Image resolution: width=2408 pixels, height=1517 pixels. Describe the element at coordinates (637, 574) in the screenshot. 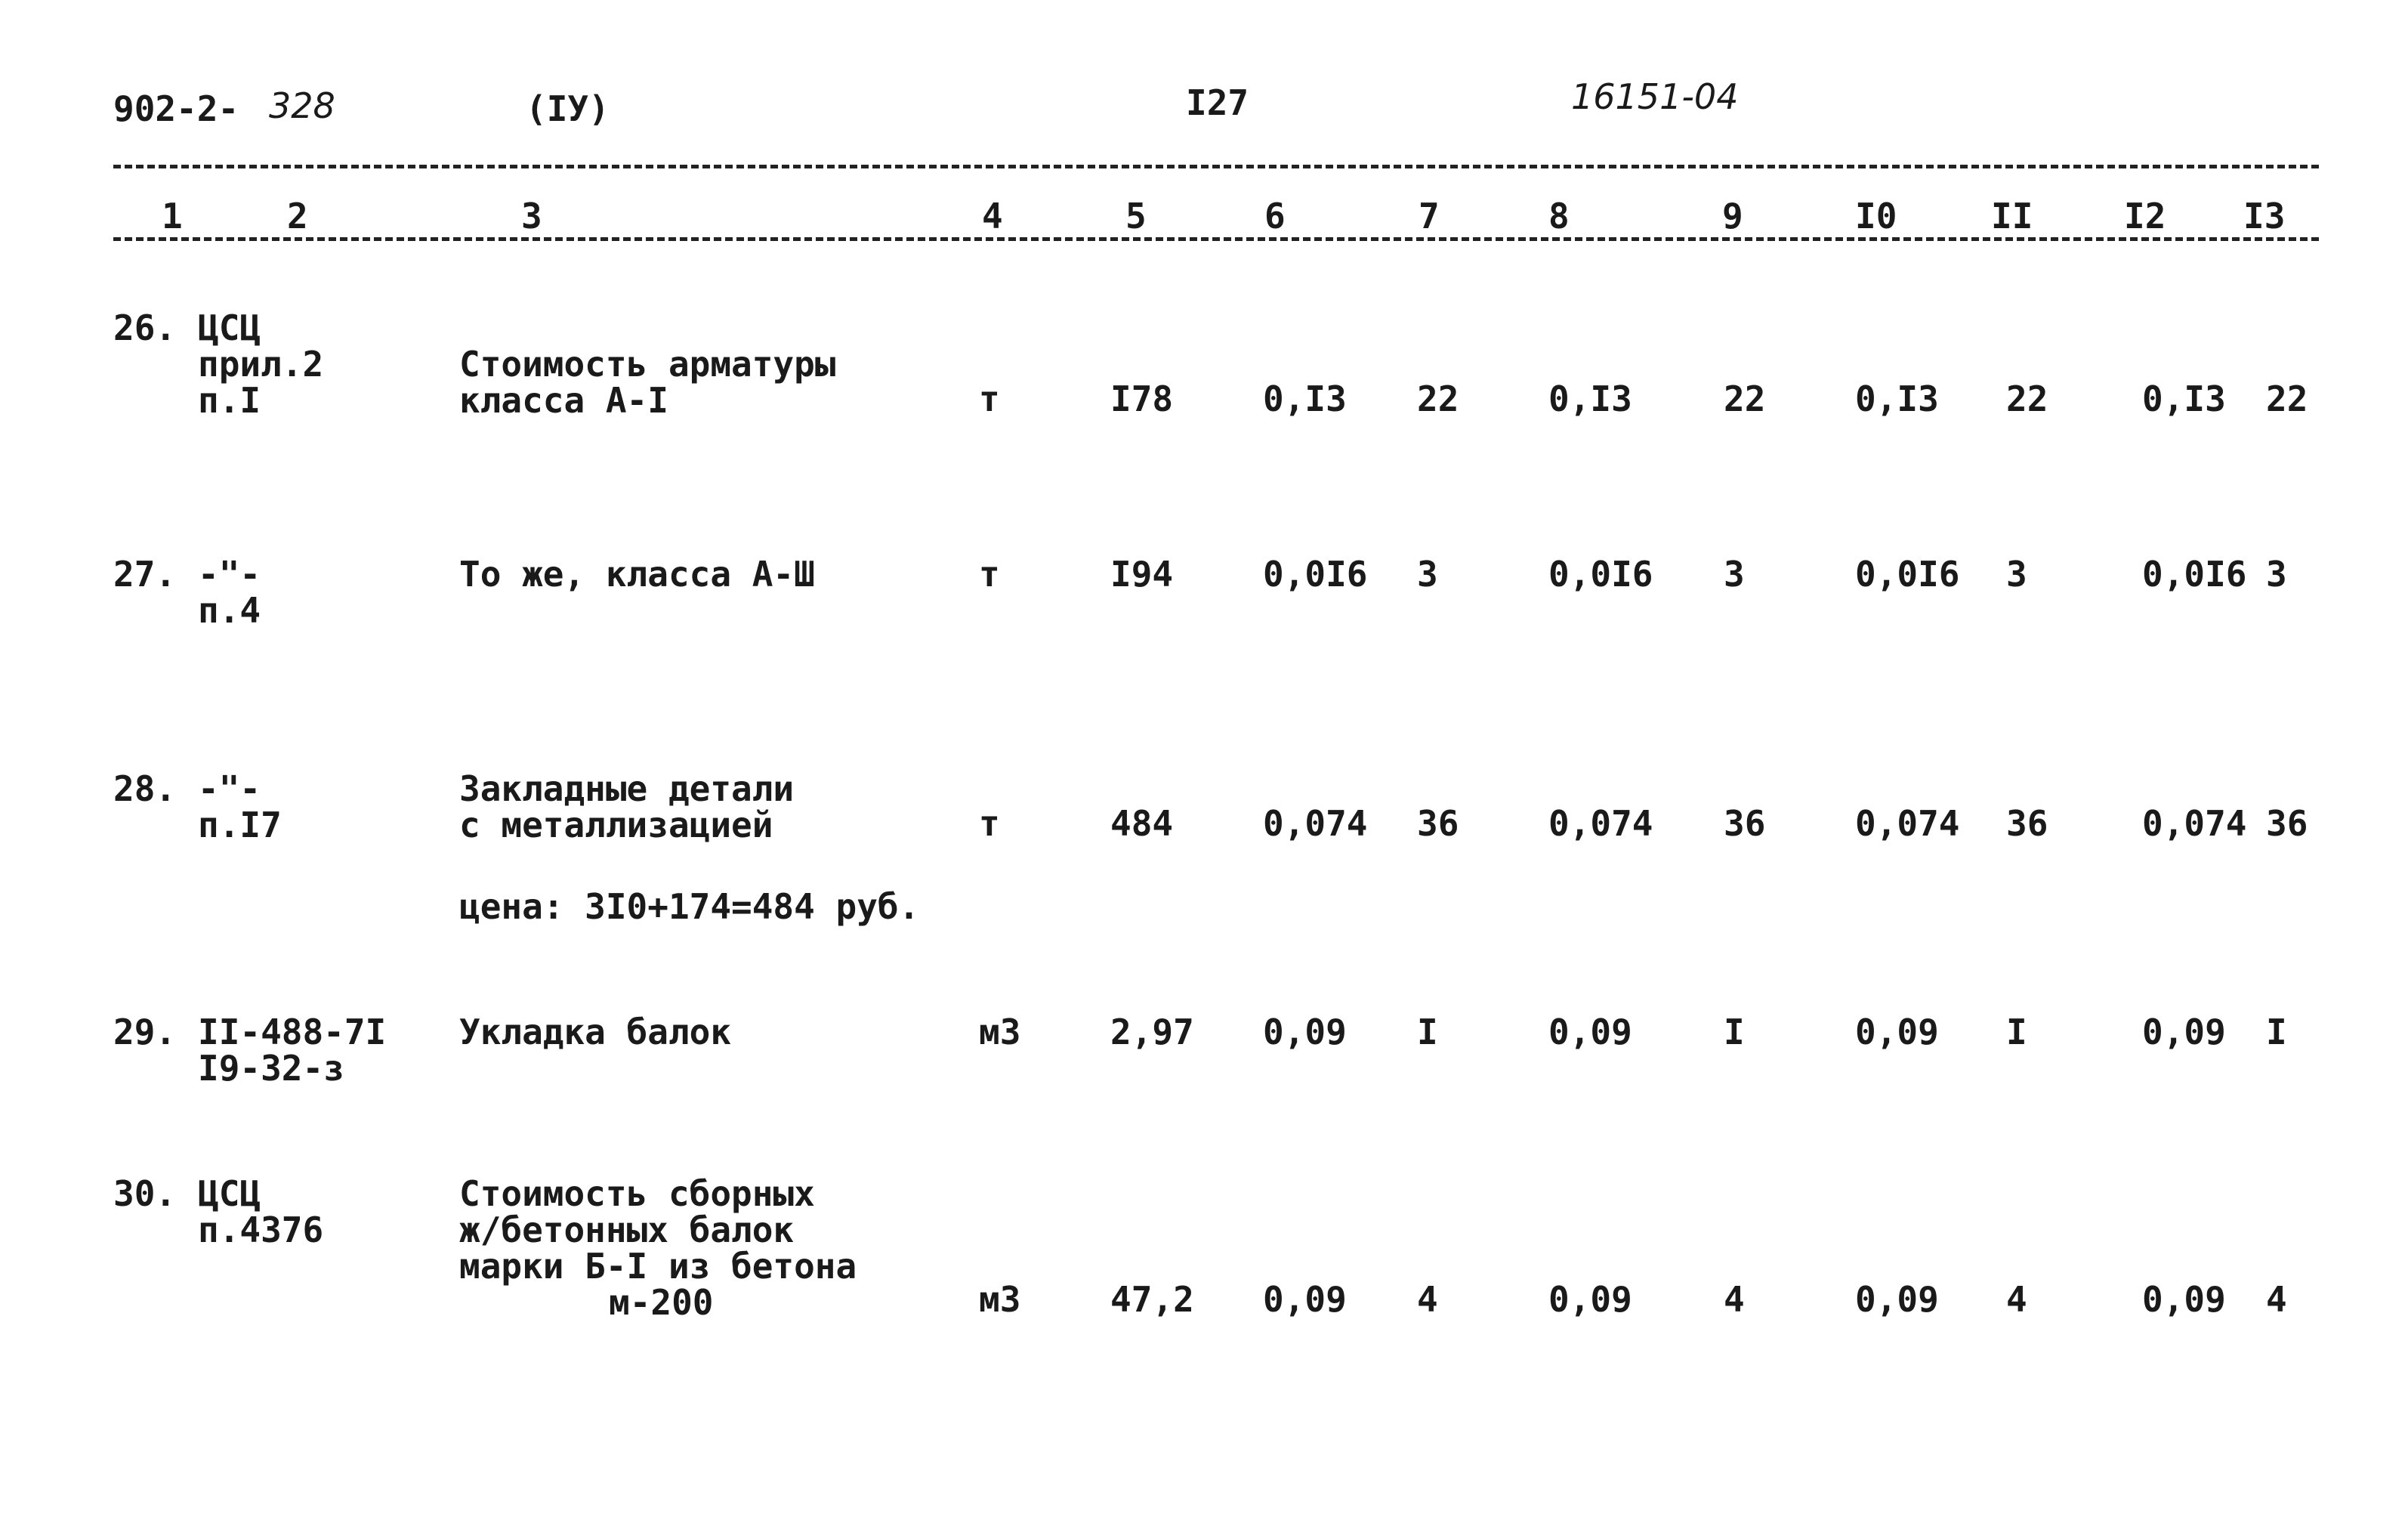

I see `description: То же, класса А-Ш` at that location.